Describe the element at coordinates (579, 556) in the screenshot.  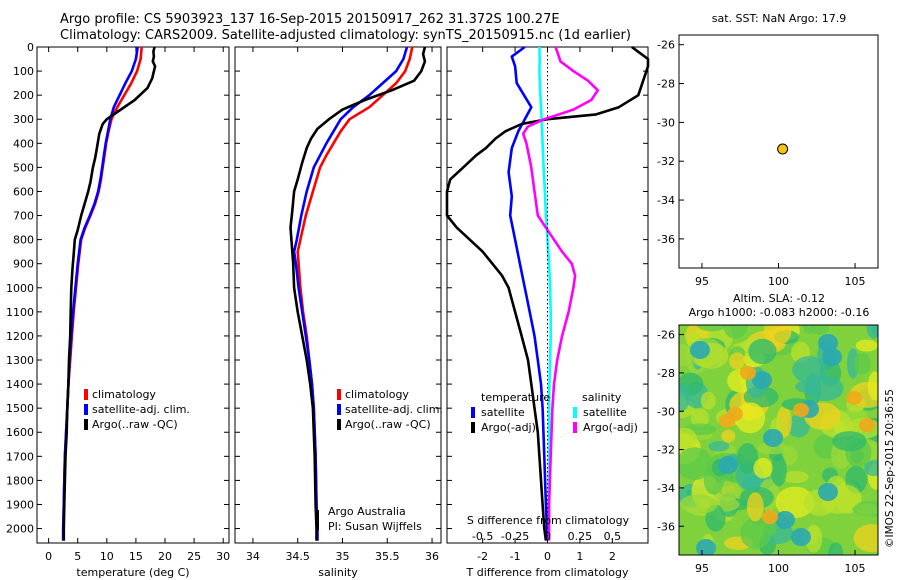
I see `x-tick-label: 1` at that location.